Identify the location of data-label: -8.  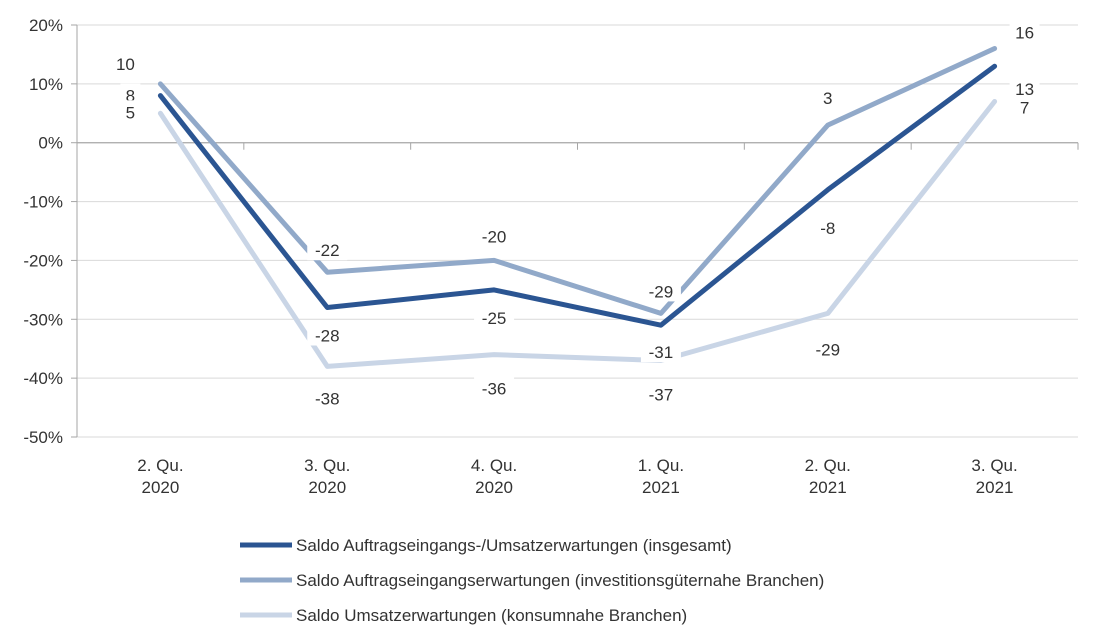
(827, 228).